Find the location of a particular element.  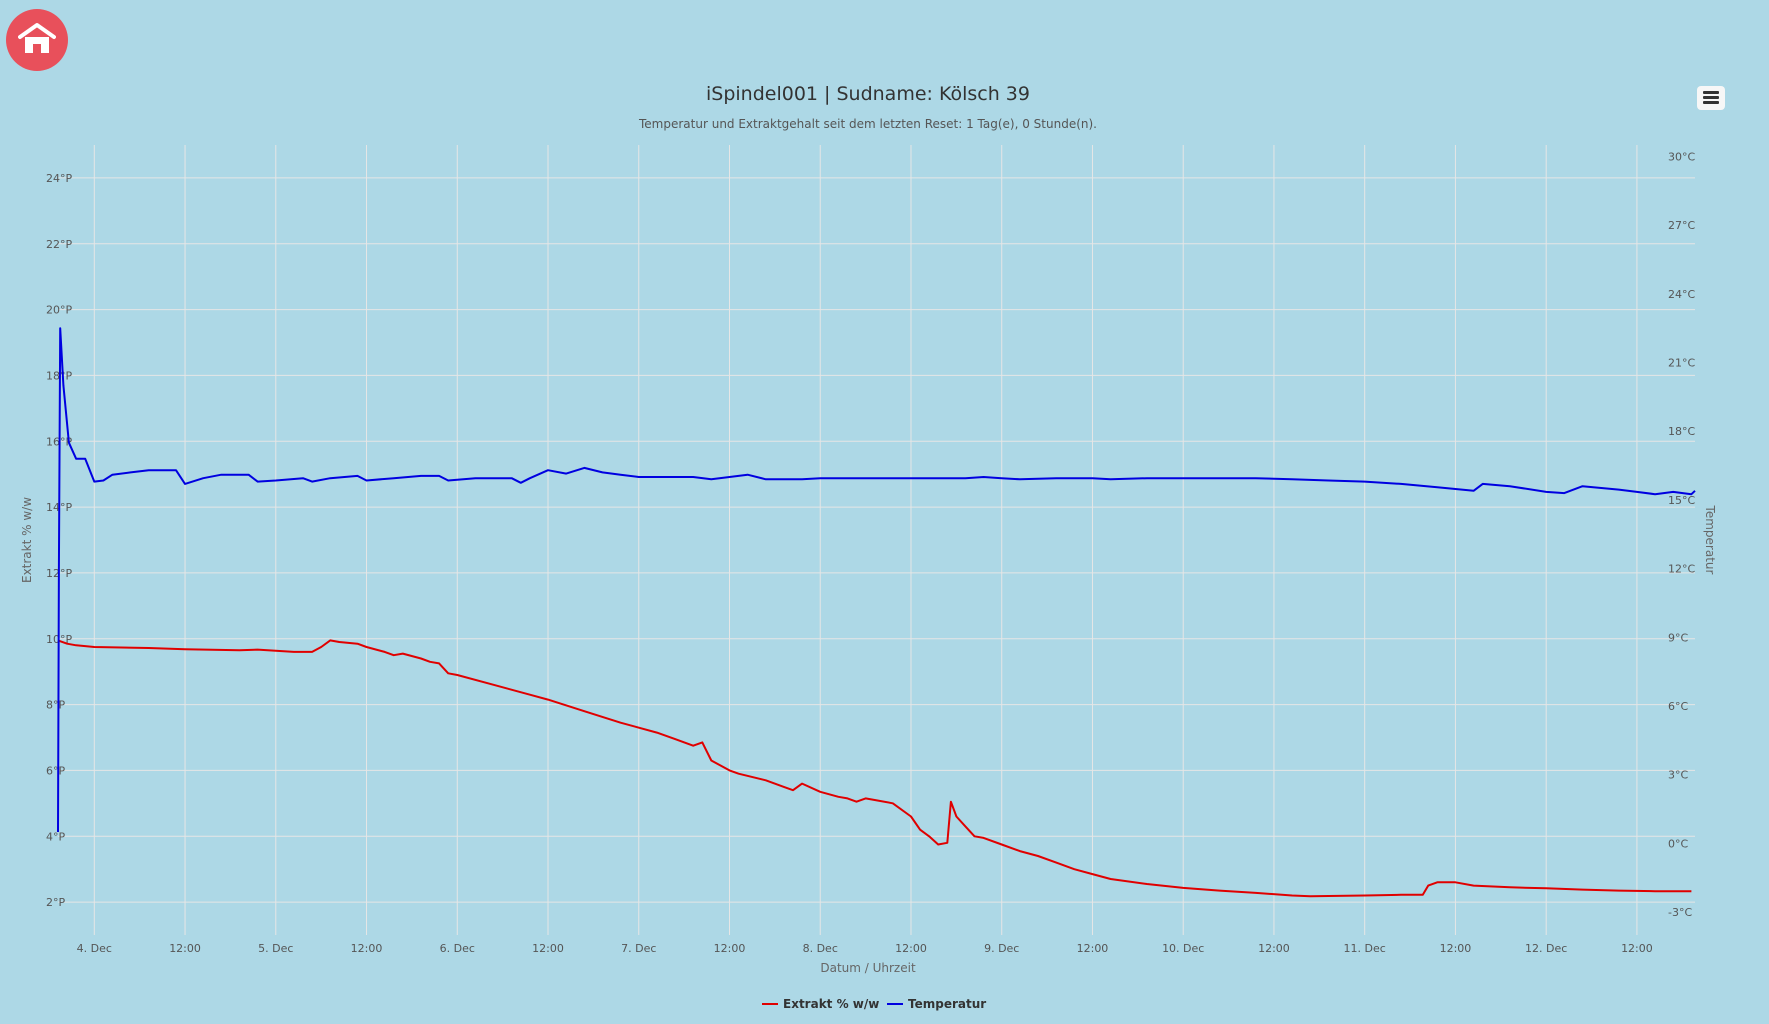

y-right-tick-label: 27°C is located at coordinates (1681, 225).